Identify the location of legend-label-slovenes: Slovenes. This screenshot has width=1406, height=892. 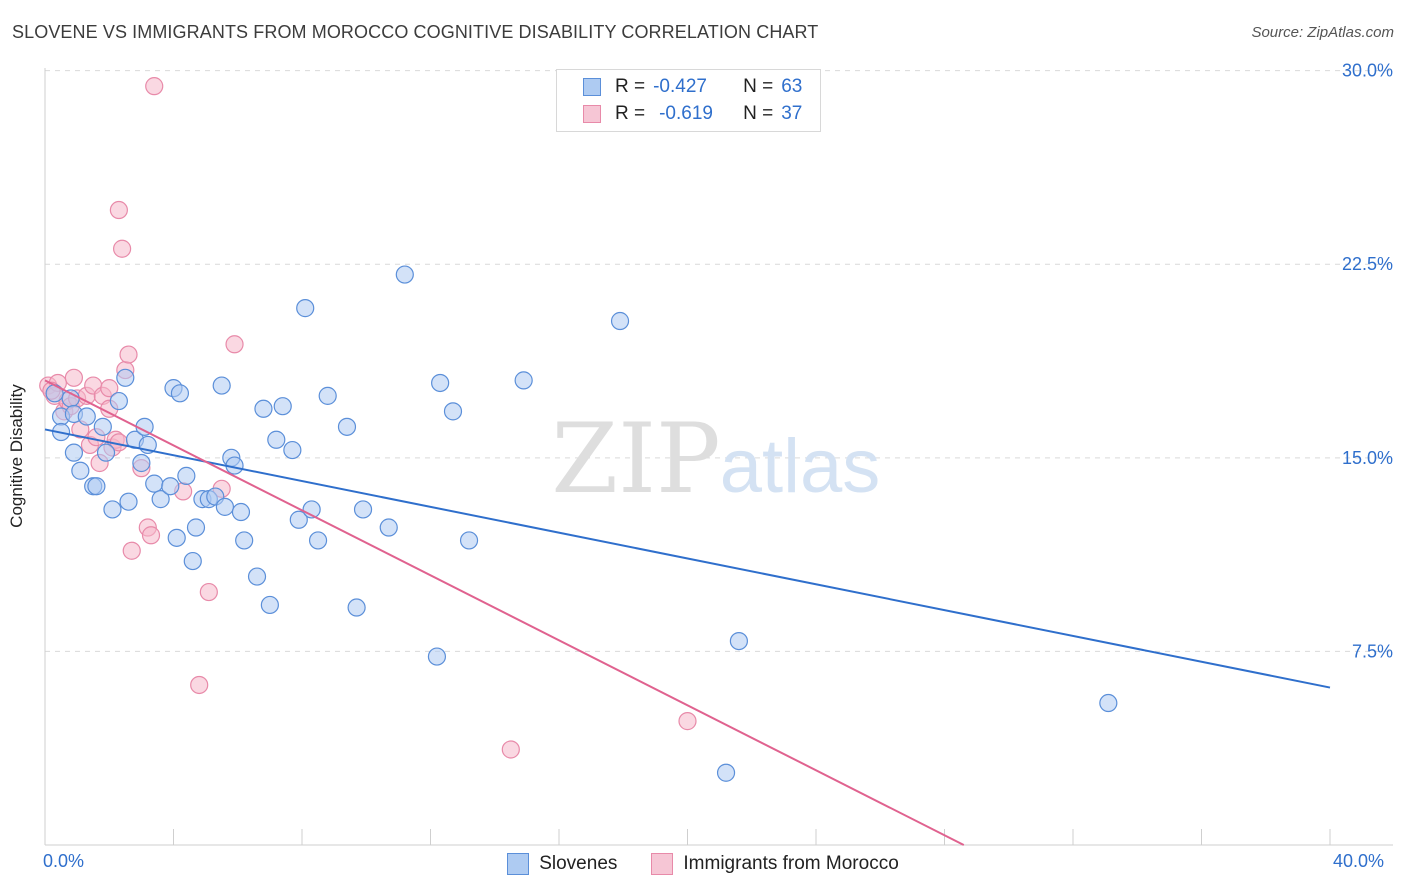
(578, 863).